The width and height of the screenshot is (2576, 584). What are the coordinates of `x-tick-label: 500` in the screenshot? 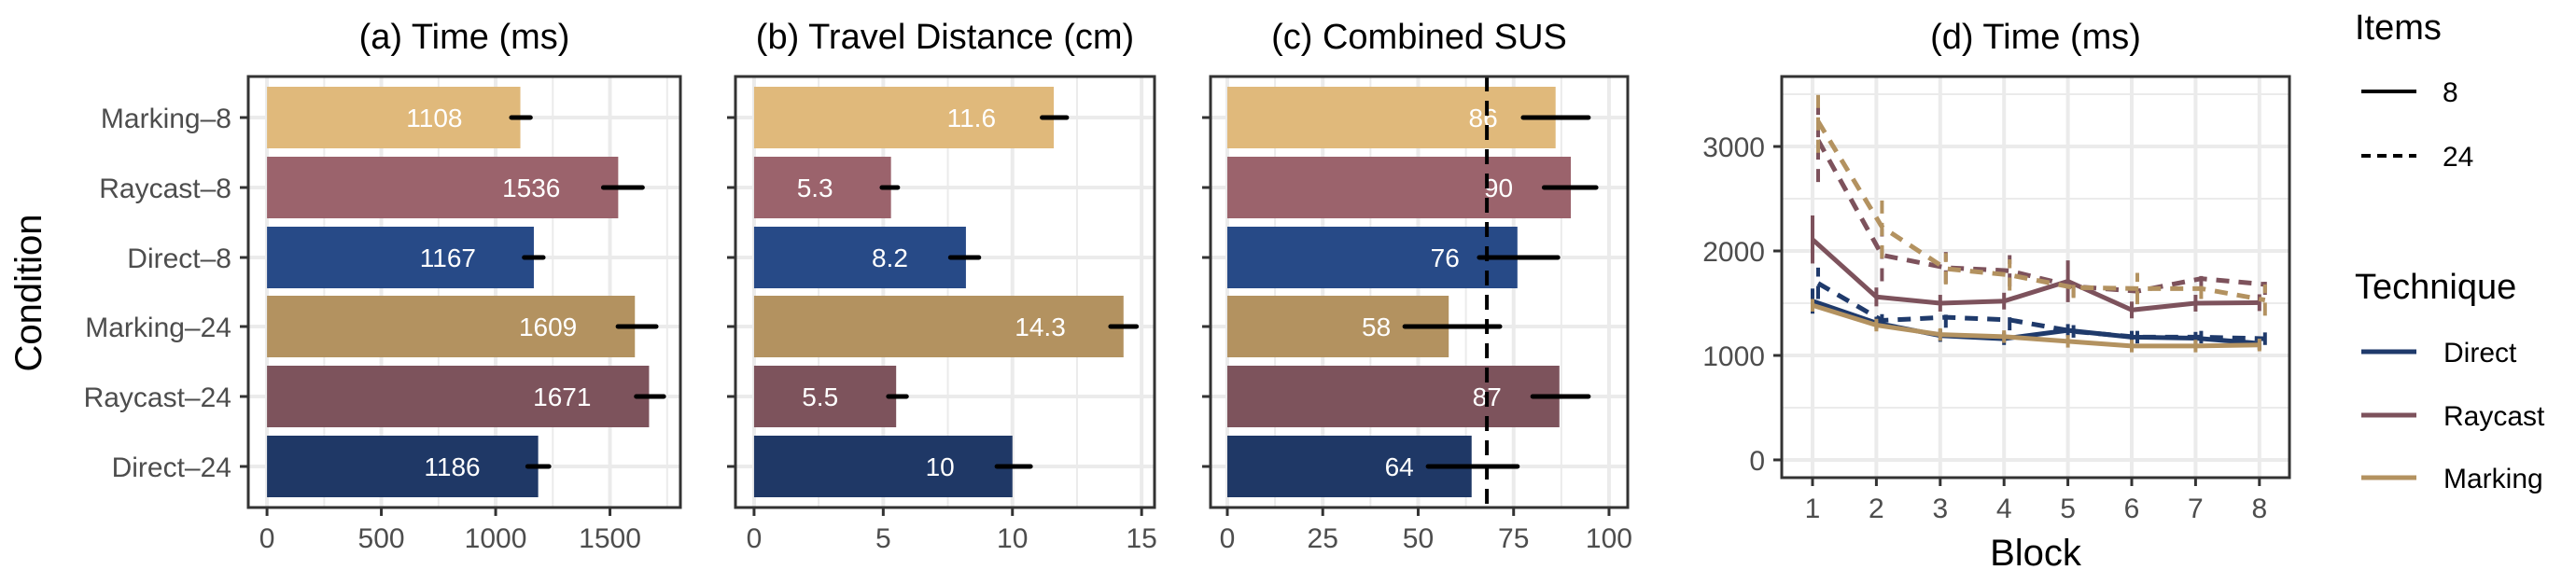 It's located at (381, 538).